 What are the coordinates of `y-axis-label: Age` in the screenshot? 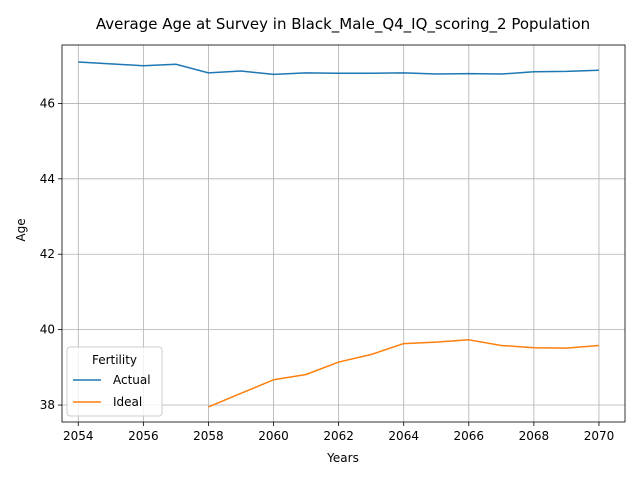 It's located at (21, 229).